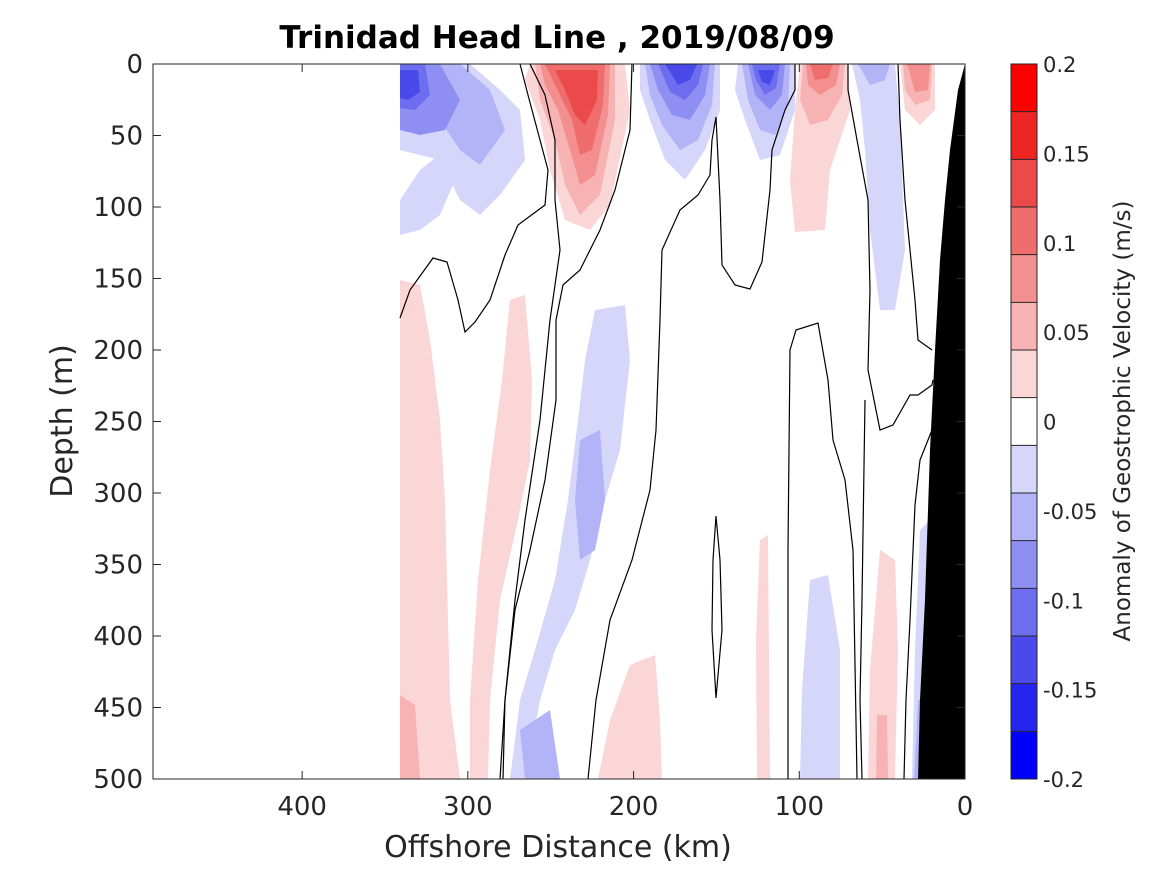 This screenshot has height=875, width=1167. Describe the element at coordinates (1066, 154) in the screenshot. I see `colorbar-tick-label: 0.15` at that location.